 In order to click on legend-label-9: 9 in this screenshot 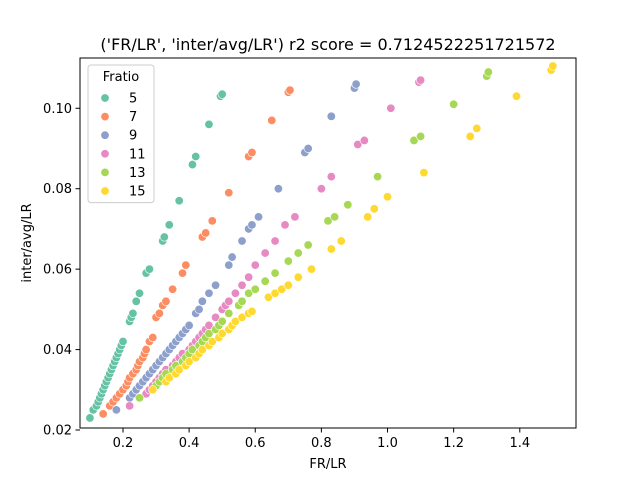, I will do `click(133, 136)`.